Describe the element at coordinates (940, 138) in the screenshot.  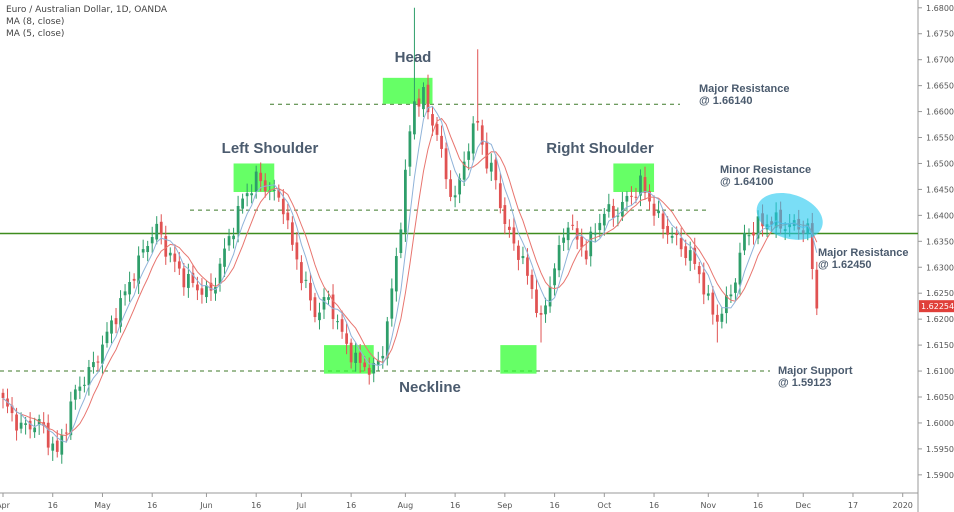
I see `y-tick-label: 1.6550` at that location.